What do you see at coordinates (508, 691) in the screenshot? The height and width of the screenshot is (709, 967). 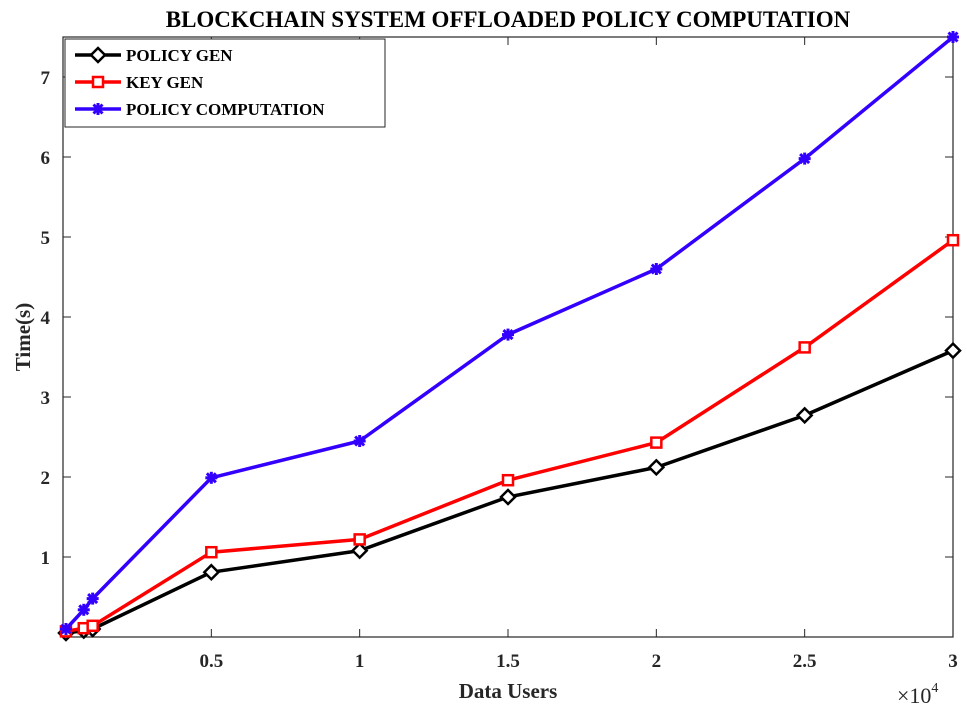 I see `x-axis-label: Data Users` at bounding box center [508, 691].